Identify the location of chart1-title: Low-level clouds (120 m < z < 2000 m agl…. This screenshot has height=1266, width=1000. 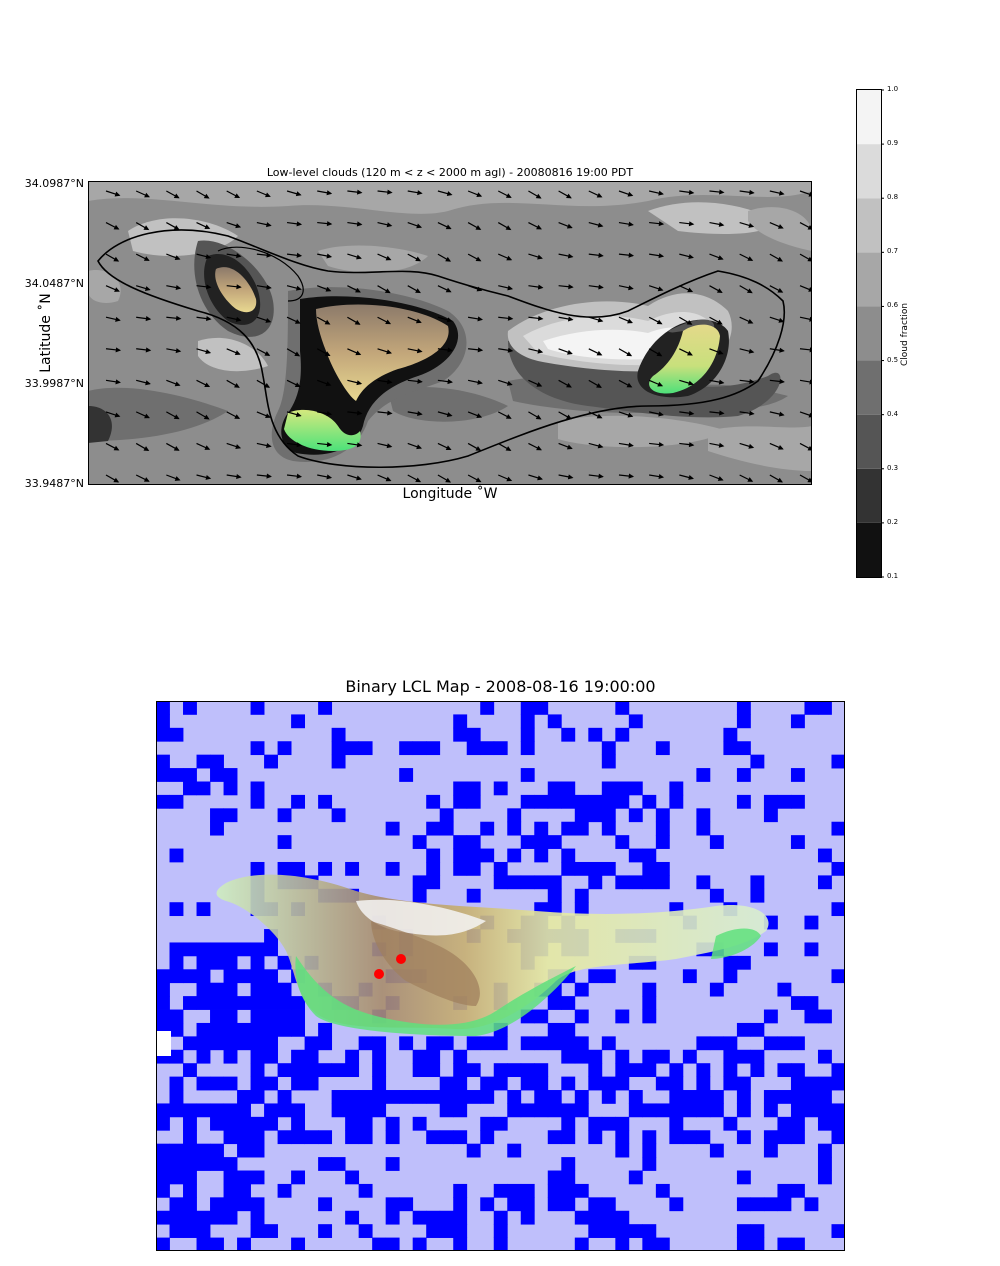
(450, 172).